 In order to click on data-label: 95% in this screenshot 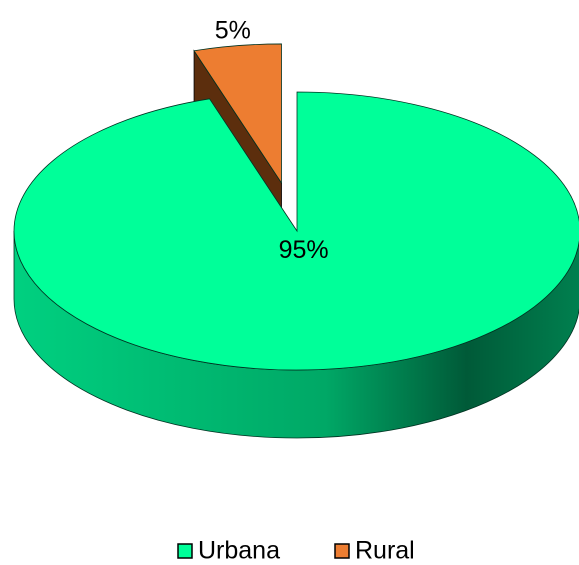, I will do `click(304, 250)`.